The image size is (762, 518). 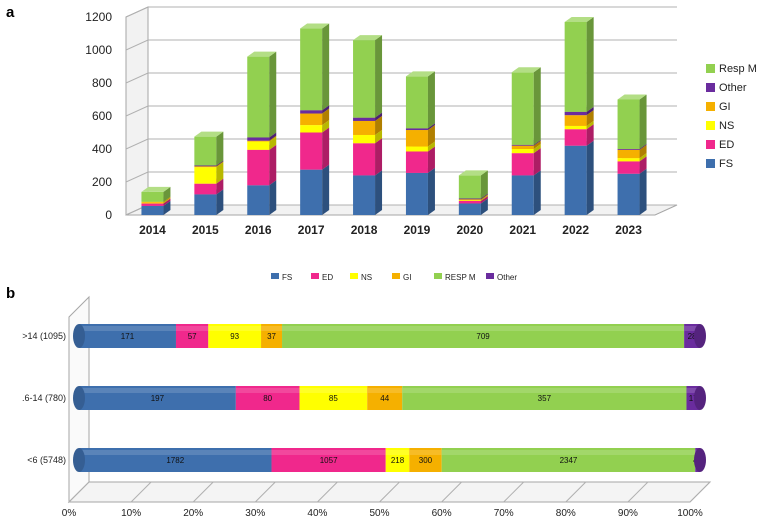 I want to click on x-tick-label: 2017, so click(x=311, y=230).